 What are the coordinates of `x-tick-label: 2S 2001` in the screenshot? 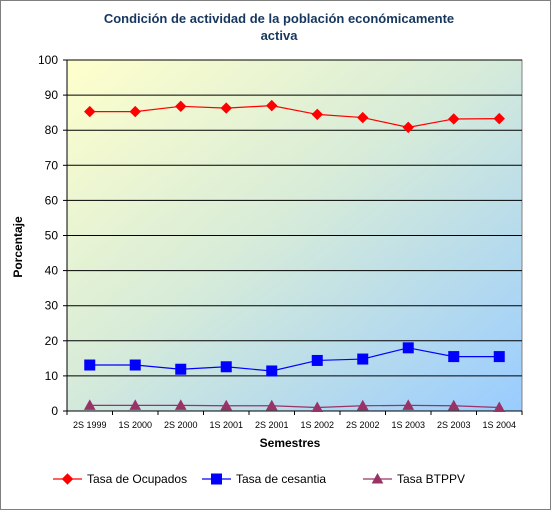 It's located at (272, 425).